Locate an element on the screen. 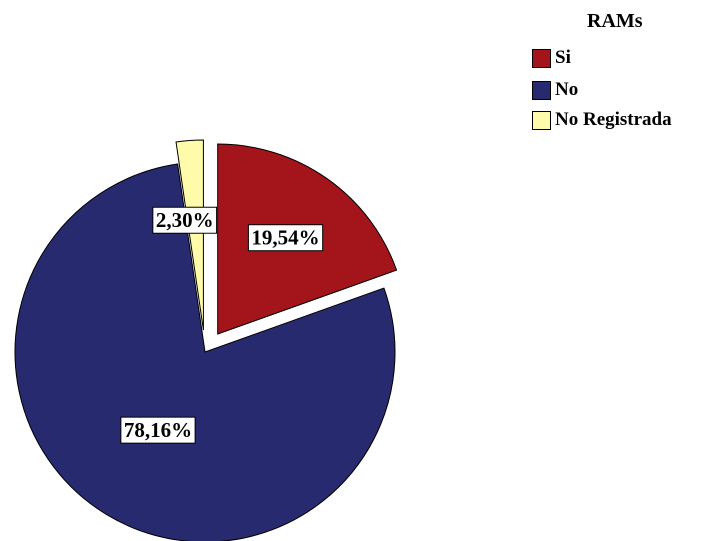  slice-label-no: 78,16% is located at coordinates (158, 430).